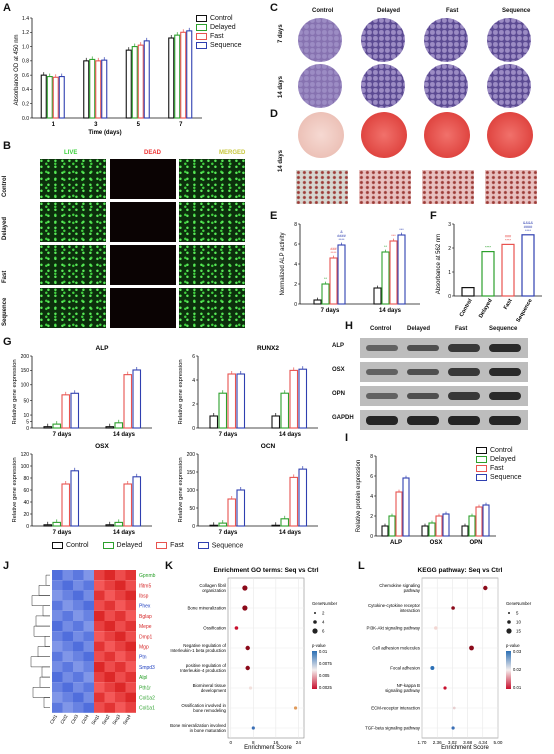 The height and width of the screenshot is (754, 554). What do you see at coordinates (147, 668) in the screenshot?
I see `heatmap-gene-label: Smpd3` at bounding box center [147, 668].